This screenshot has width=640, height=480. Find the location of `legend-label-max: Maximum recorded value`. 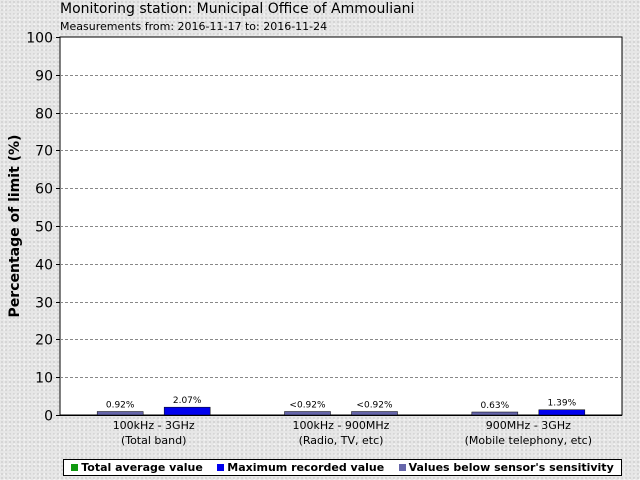

legend-label-max: Maximum recorded value is located at coordinates (306, 467).